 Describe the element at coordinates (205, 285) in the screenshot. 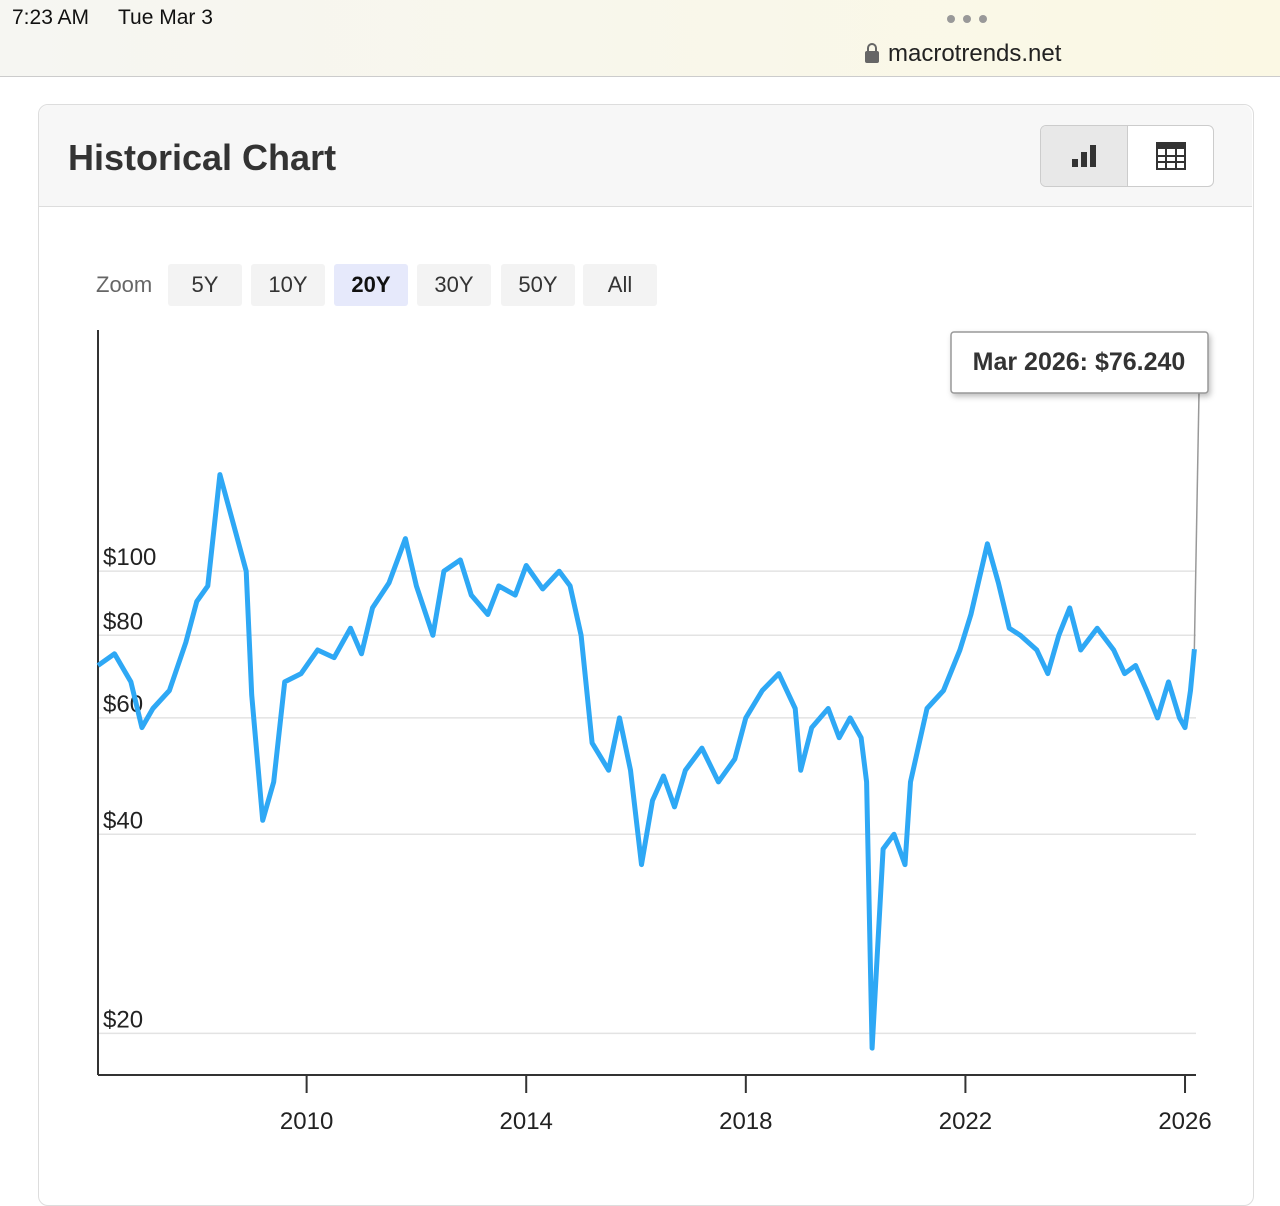

I see `zoom-button: 5Y` at that location.